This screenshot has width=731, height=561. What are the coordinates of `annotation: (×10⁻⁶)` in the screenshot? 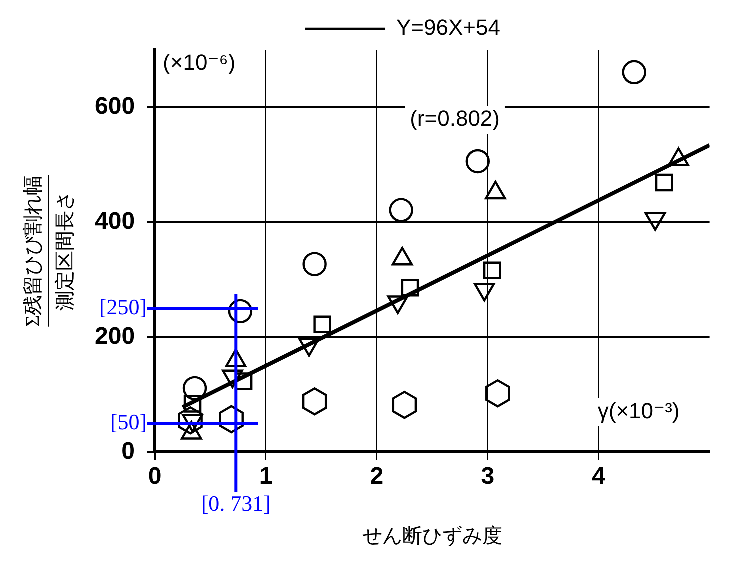 It's located at (199, 63).